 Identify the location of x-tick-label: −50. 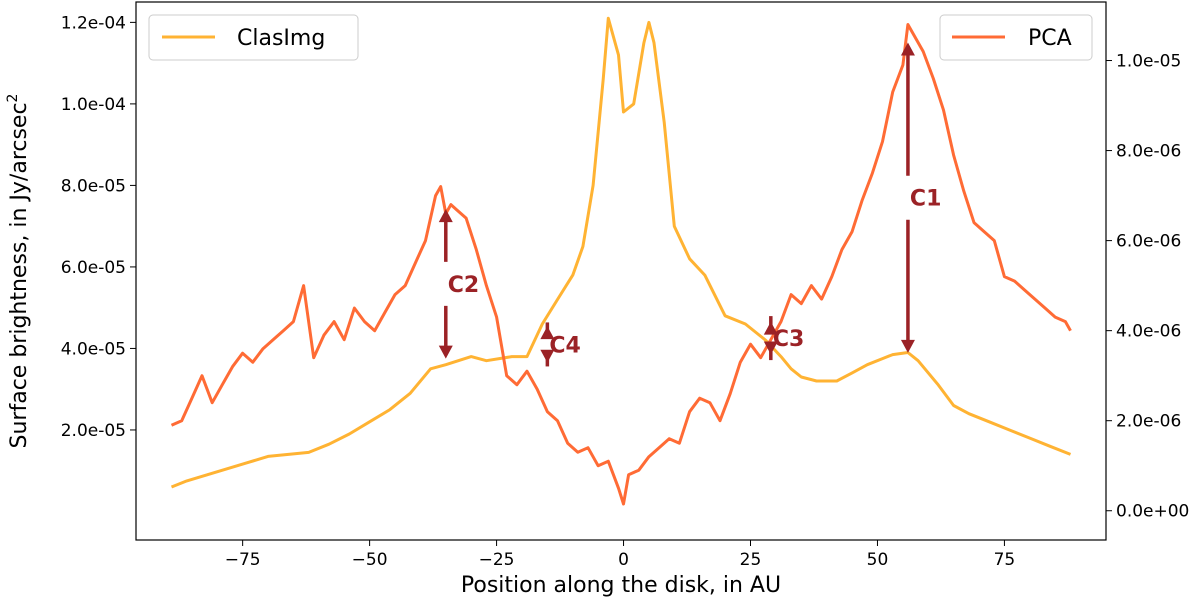
(370, 560).